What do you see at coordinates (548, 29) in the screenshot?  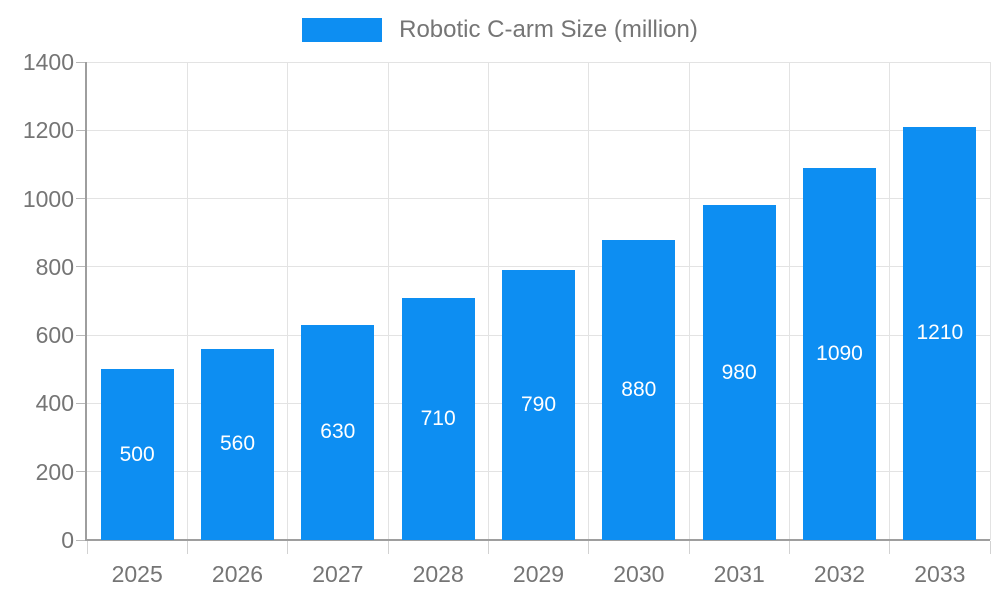 I see `legend-label: Robotic C-arm Size (million)` at bounding box center [548, 29].